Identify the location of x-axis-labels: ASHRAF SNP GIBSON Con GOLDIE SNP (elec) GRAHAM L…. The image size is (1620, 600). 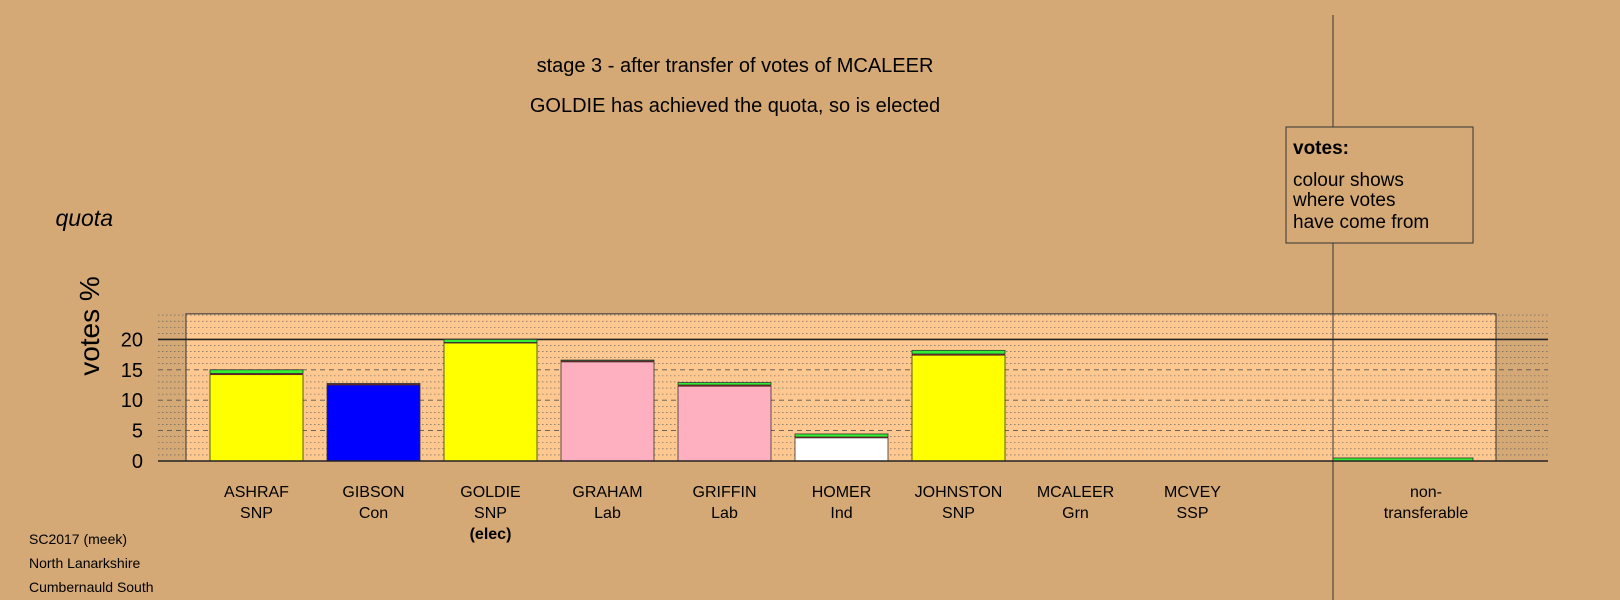
(846, 513).